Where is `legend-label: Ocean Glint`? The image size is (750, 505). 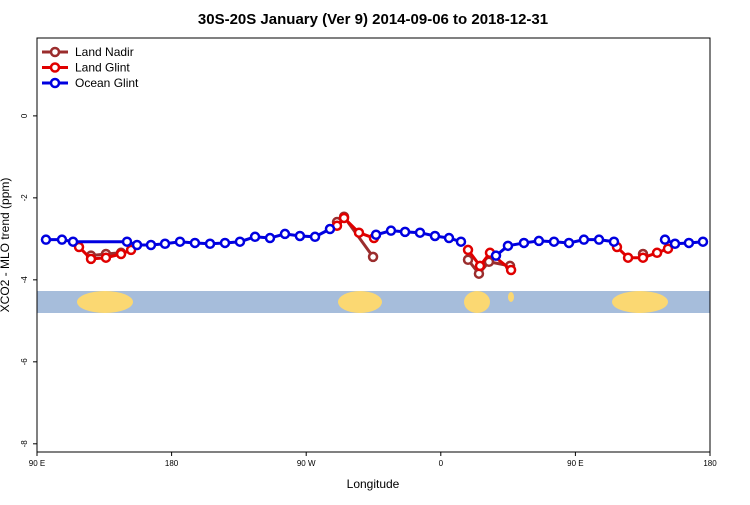 legend-label: Ocean Glint is located at coordinates (107, 83).